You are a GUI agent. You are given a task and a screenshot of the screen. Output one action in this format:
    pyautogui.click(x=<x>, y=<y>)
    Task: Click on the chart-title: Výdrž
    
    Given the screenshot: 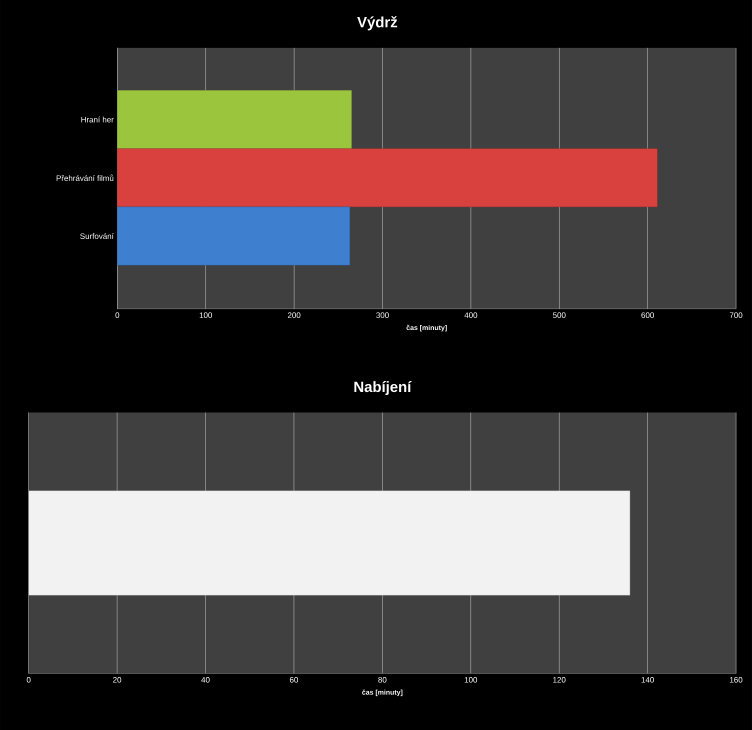 What is the action you would take?
    pyautogui.click(x=377, y=23)
    